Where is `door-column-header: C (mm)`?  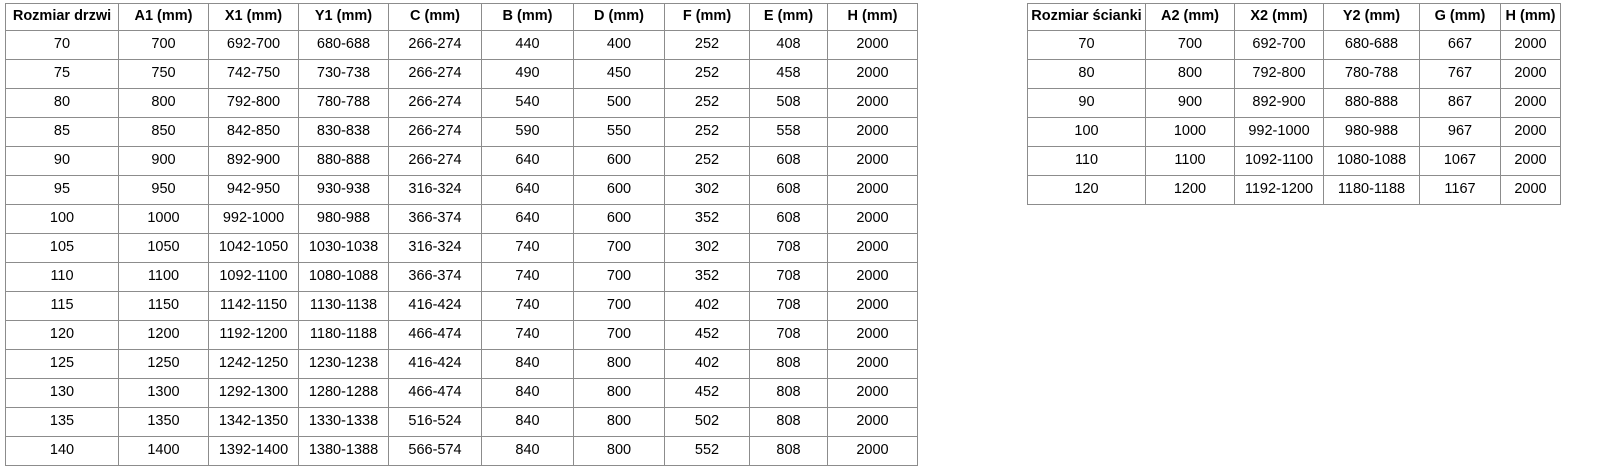 door-column-header: C (mm) is located at coordinates (435, 17).